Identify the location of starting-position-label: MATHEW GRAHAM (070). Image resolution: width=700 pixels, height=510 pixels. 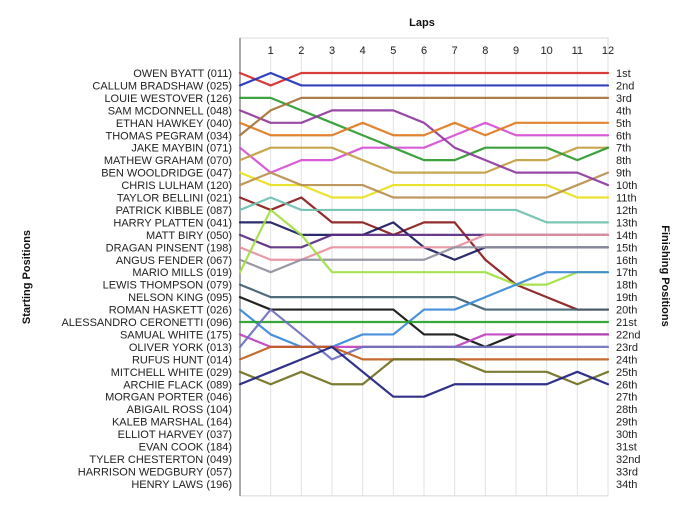
(168, 161).